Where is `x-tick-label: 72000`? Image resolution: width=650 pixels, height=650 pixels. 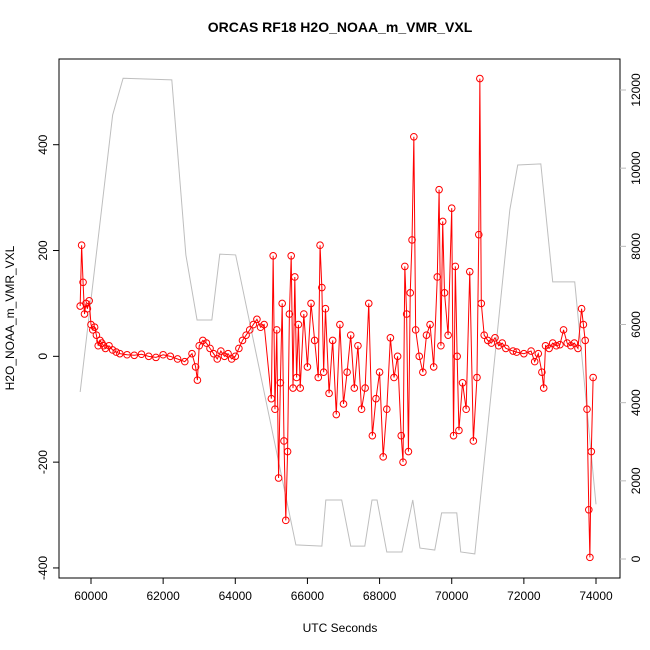
x-tick-label: 72000 is located at coordinates (524, 596).